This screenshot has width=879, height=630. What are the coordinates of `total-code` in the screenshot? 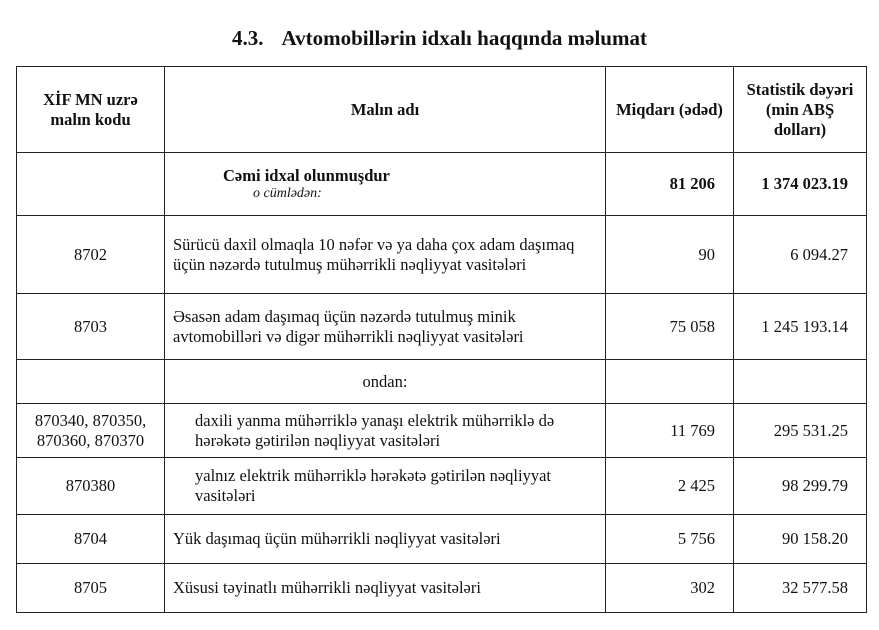 It's located at (90, 184).